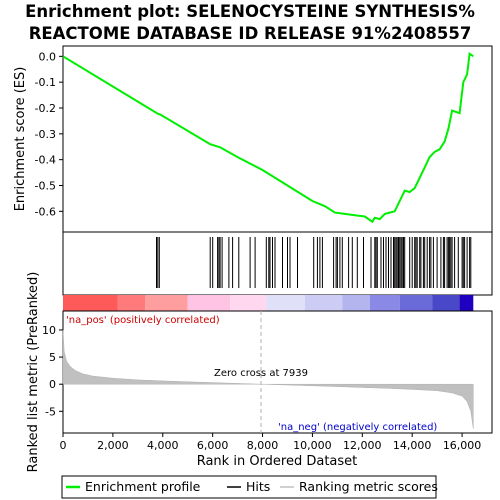 The height and width of the screenshot is (500, 500). Describe the element at coordinates (63, 445) in the screenshot. I see `x-tick-label: 0` at that location.